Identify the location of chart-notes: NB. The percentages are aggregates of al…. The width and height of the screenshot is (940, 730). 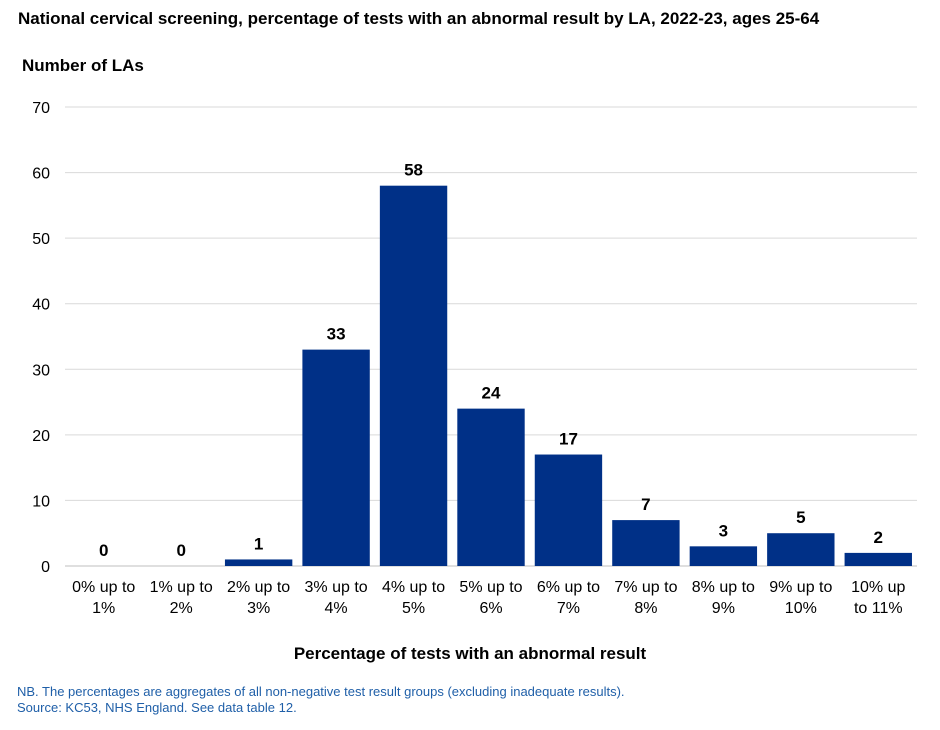
(321, 700).